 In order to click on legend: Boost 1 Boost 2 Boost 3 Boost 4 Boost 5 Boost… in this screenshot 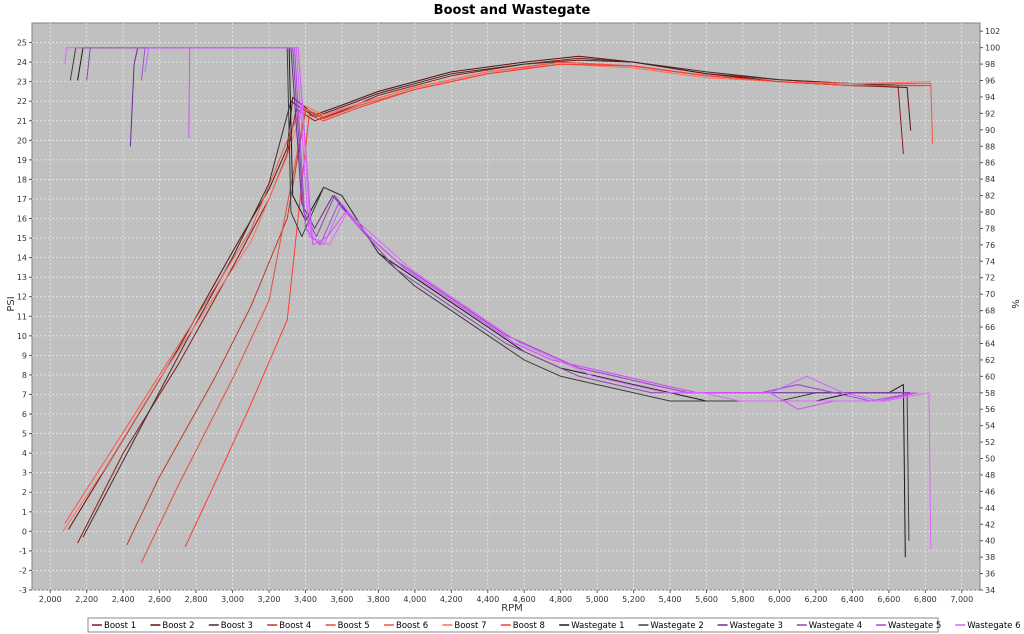, I will do `click(556, 626)`.